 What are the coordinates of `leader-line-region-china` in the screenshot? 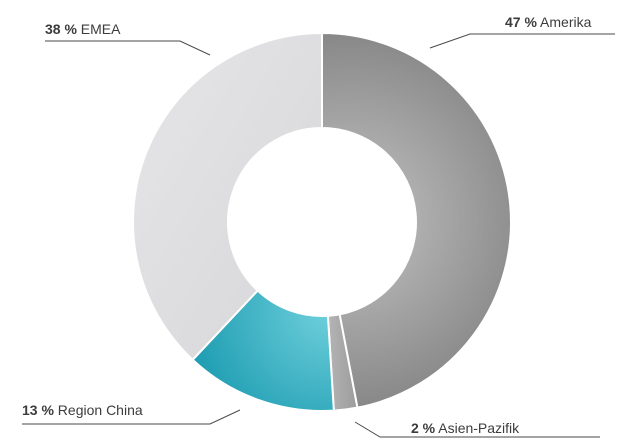 It's located at (131, 417).